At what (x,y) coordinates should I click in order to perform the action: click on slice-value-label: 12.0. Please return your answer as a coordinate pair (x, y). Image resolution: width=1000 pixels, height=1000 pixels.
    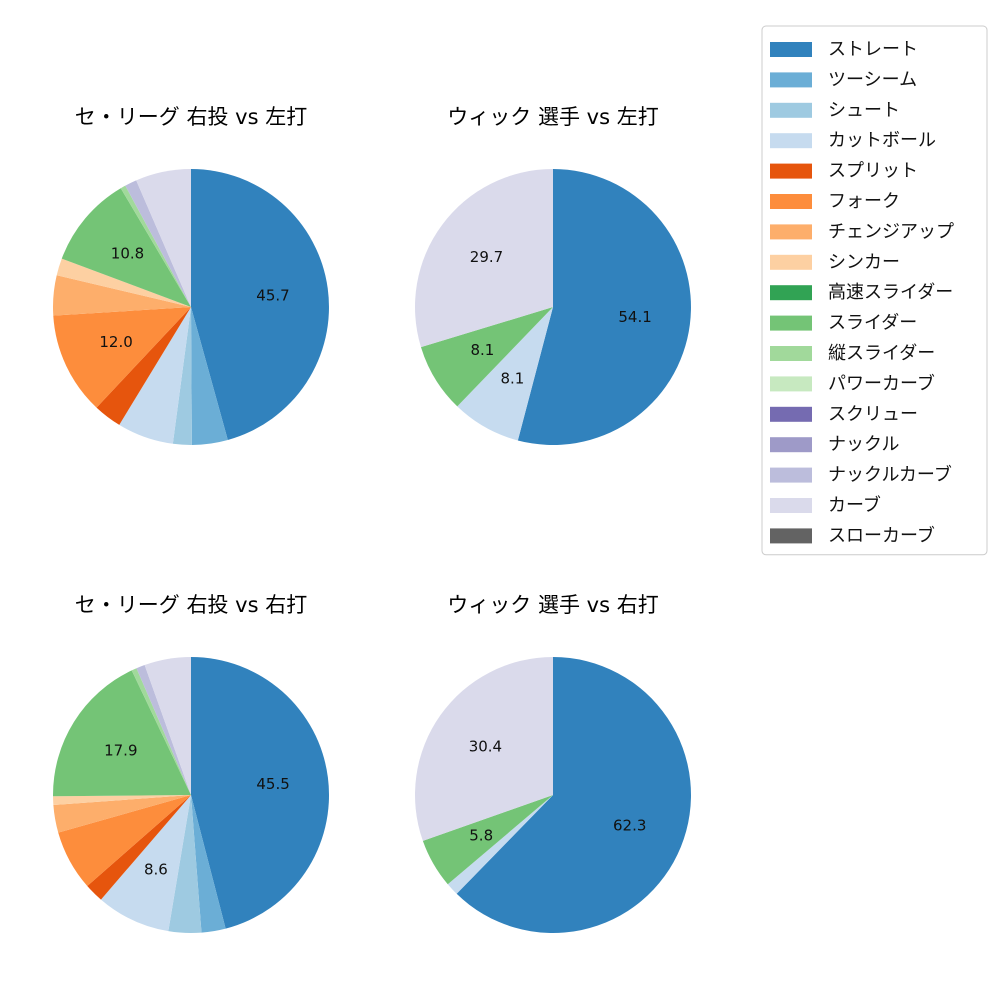
    Looking at the image, I should click on (115, 342).